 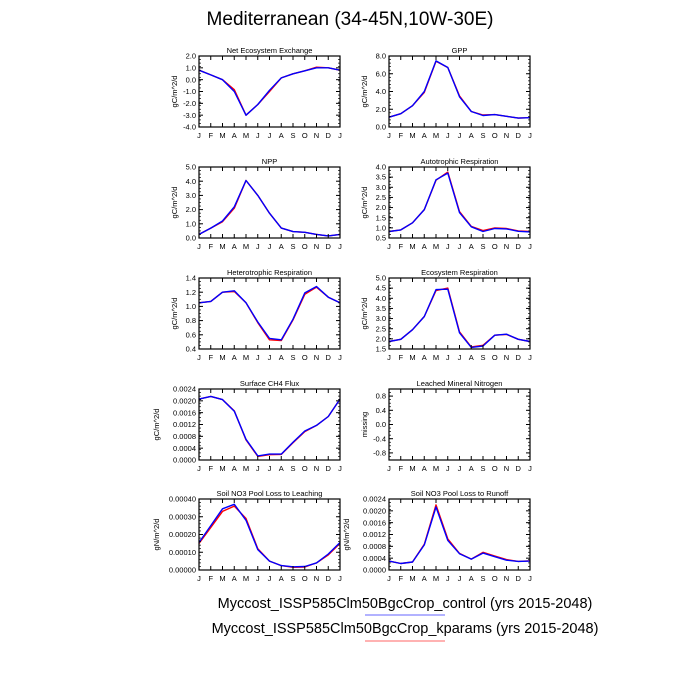 I want to click on y-tick-label: 0.0000, so click(x=374, y=570).